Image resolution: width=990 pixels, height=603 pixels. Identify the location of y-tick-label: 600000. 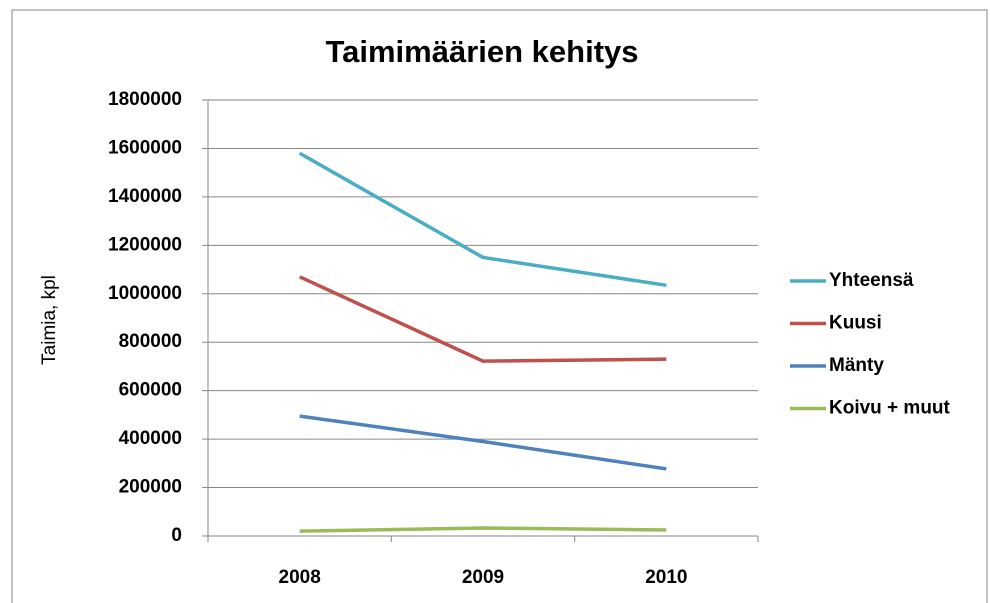
(150, 390).